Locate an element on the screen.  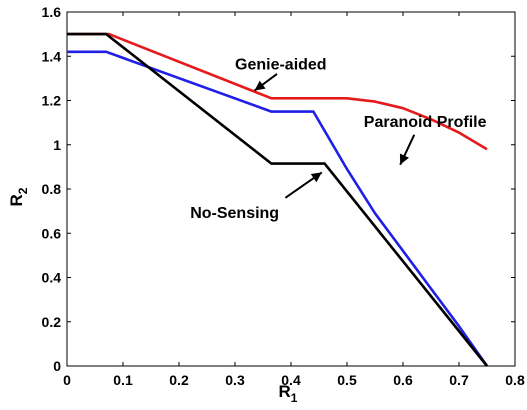
annotation-label: Paranoid Profile is located at coordinates (425, 122).